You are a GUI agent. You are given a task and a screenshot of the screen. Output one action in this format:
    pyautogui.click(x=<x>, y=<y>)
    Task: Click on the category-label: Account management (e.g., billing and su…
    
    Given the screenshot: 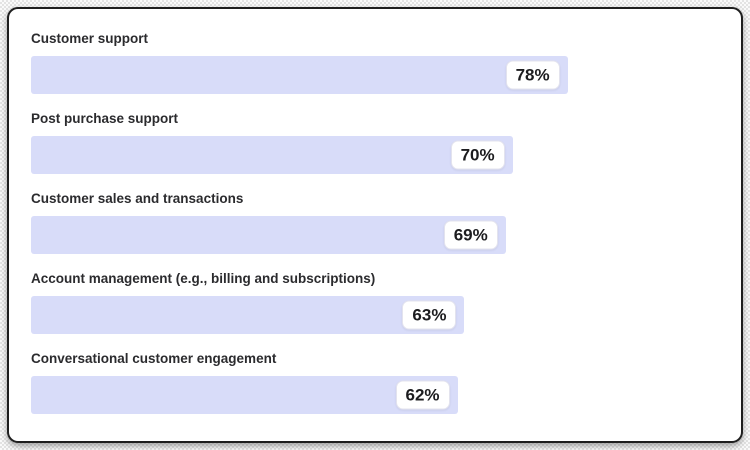 What is the action you would take?
    pyautogui.click(x=203, y=278)
    